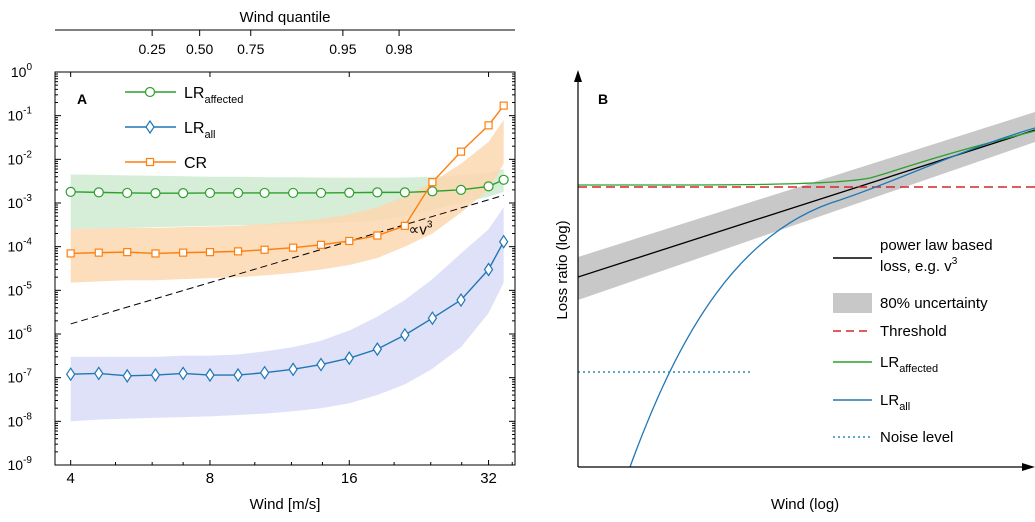  What do you see at coordinates (578, 76) in the screenshot?
I see `y-axis-arrow` at bounding box center [578, 76].